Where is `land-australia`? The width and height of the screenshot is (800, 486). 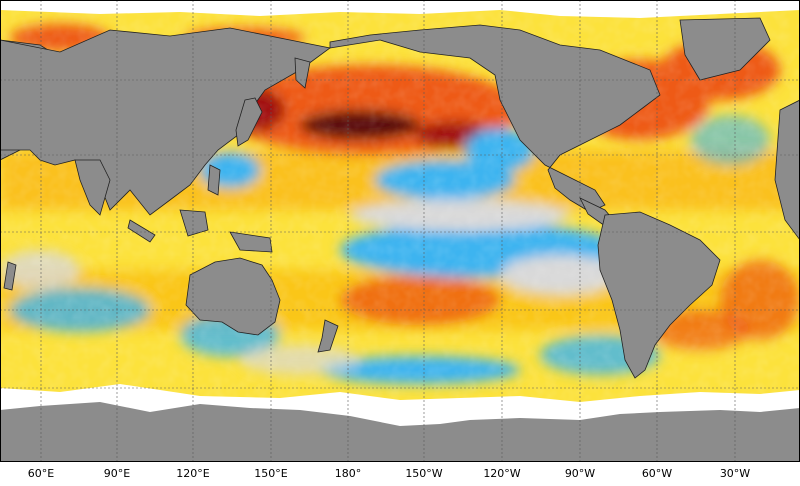
land-australia is located at coordinates (233, 296).